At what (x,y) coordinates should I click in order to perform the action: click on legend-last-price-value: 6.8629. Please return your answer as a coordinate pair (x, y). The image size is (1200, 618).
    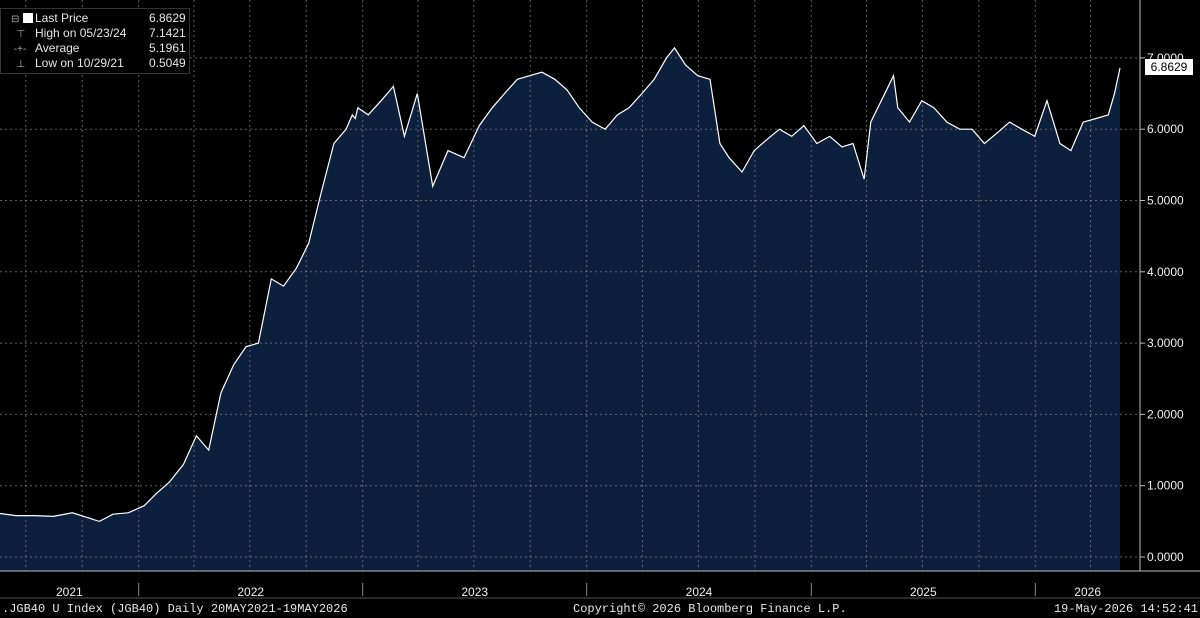
    Looking at the image, I should click on (167, 18).